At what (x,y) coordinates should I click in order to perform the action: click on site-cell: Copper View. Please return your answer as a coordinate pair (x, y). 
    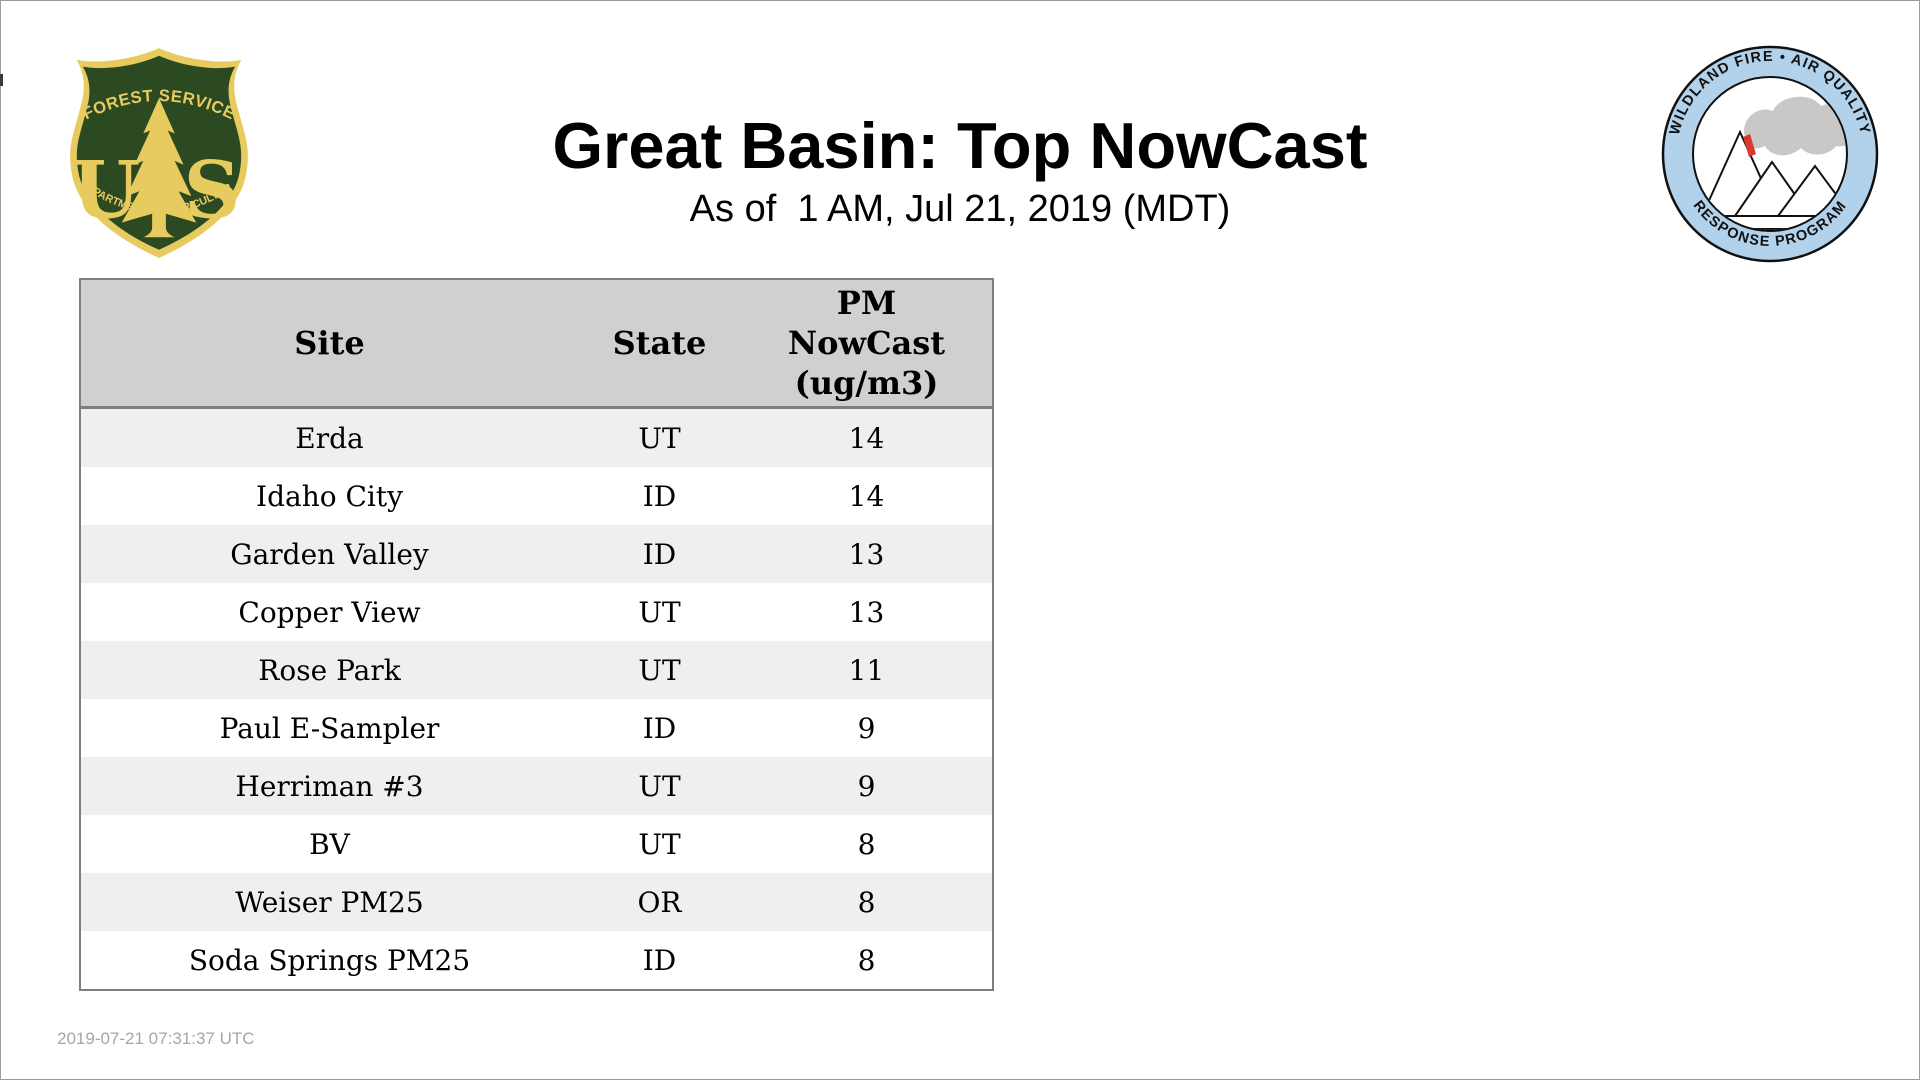
    Looking at the image, I should click on (329, 612).